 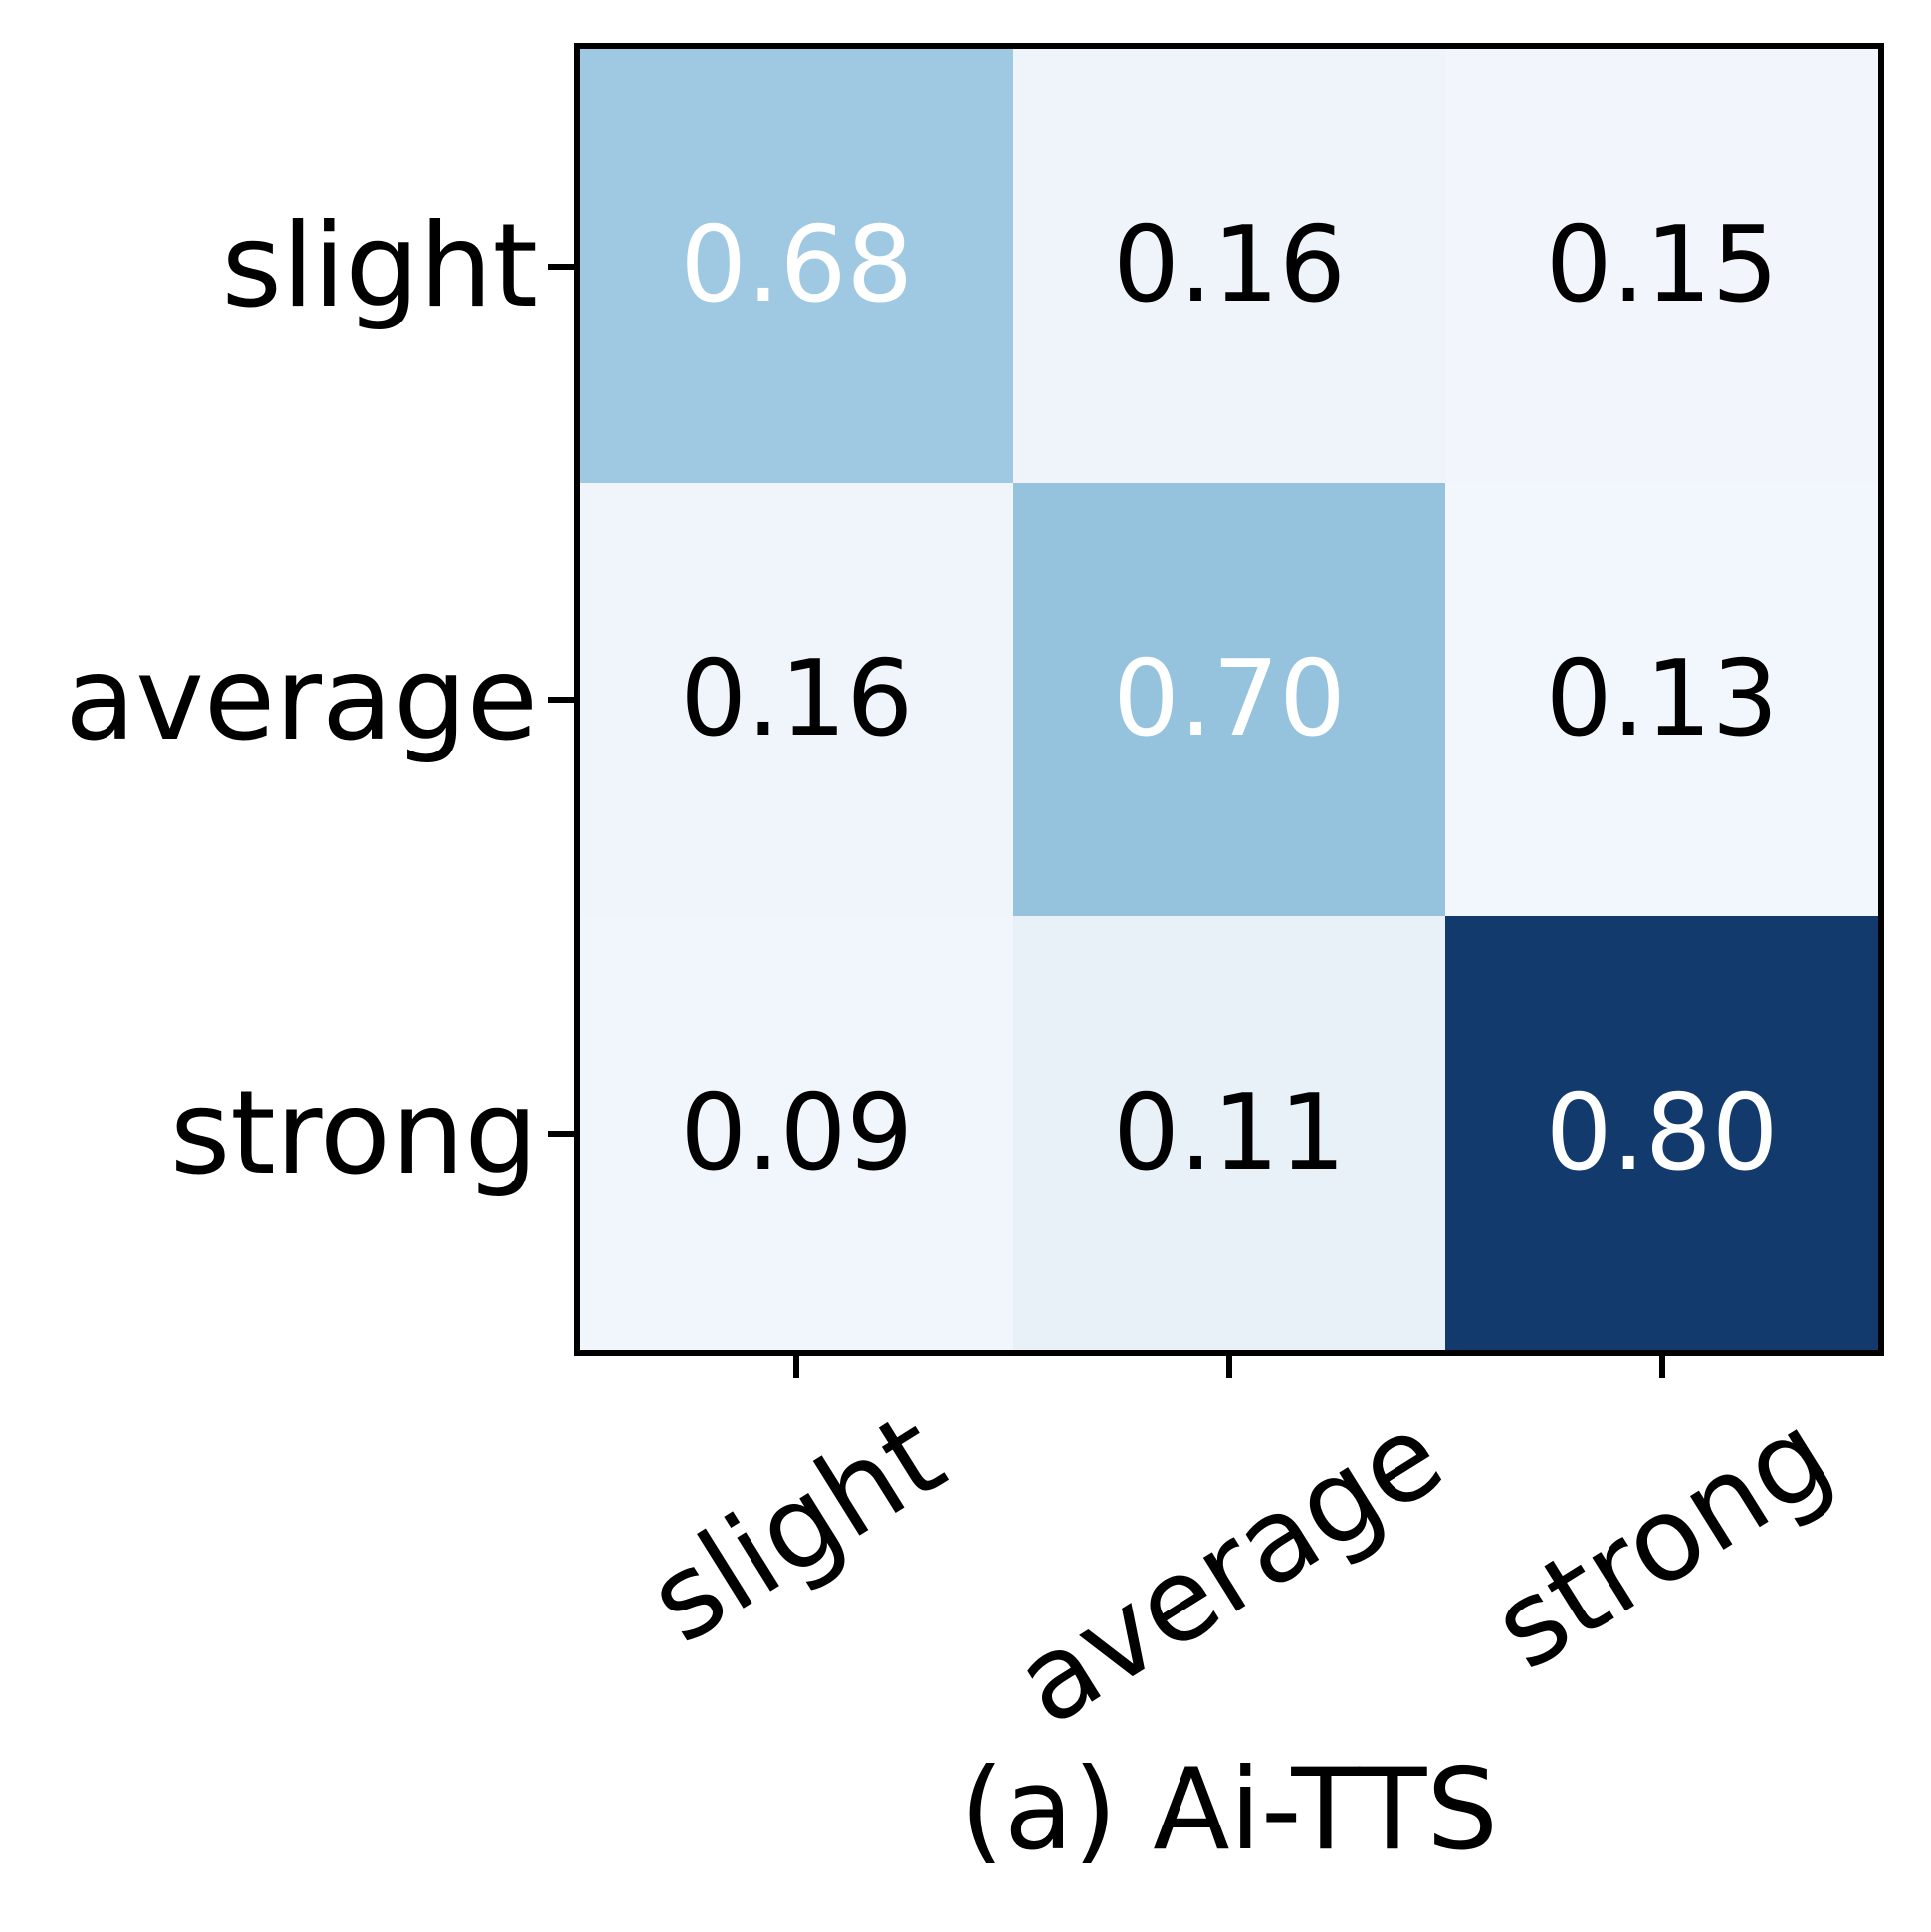 I want to click on heatmap-cell-slight-strong: 0.15, so click(x=1662, y=266).